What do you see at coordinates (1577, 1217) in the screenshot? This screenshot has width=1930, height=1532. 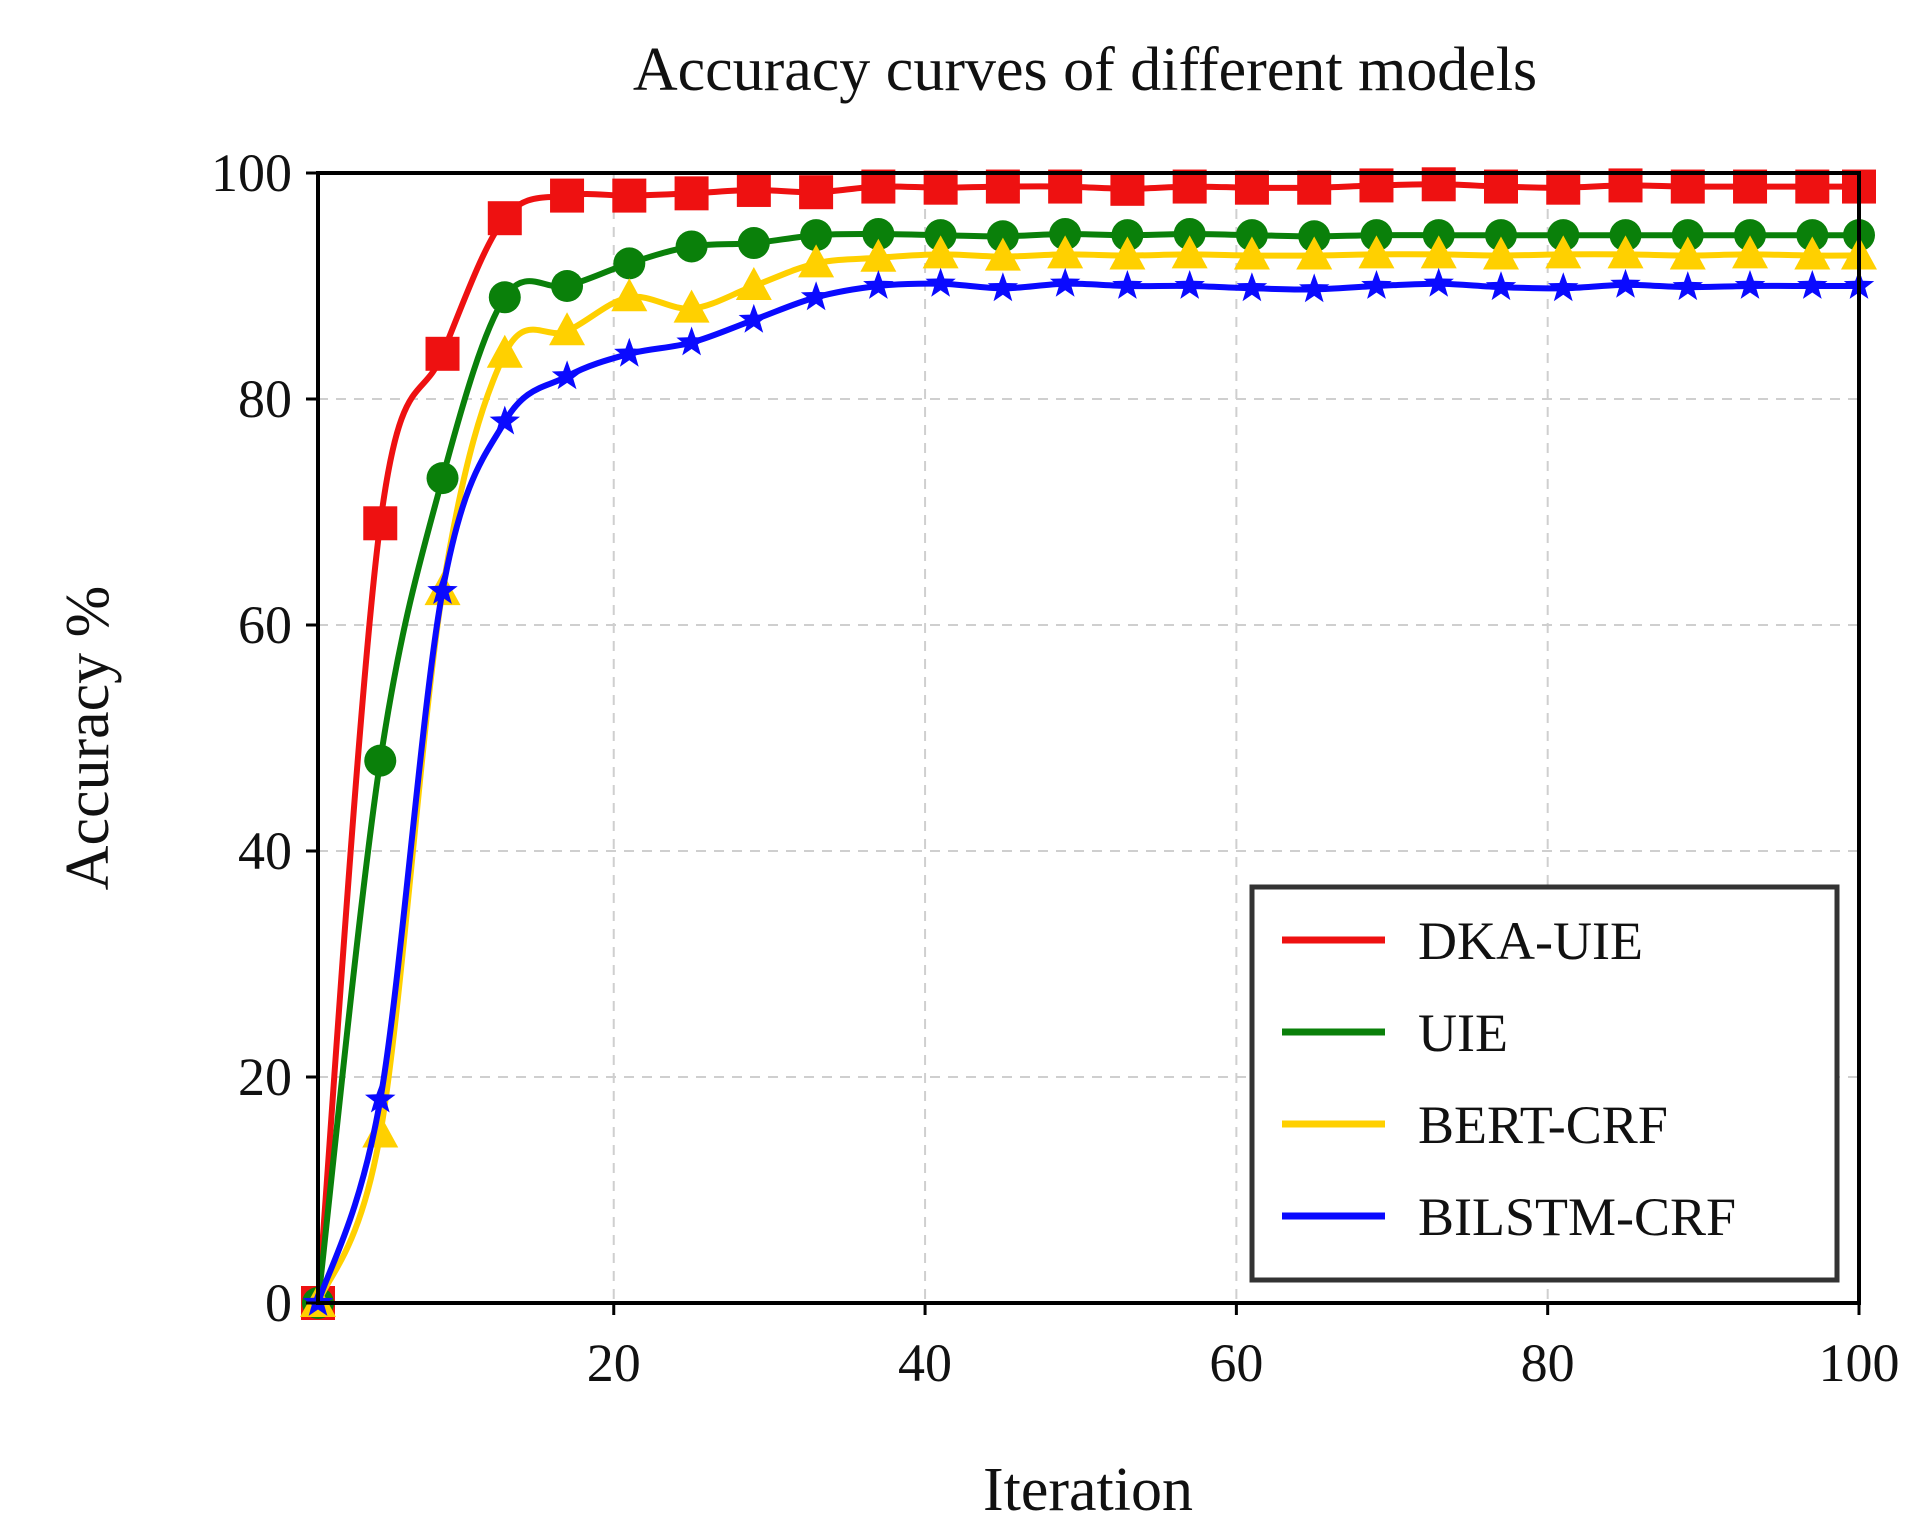 I see `legend-label: BILSTM-CRF` at bounding box center [1577, 1217].